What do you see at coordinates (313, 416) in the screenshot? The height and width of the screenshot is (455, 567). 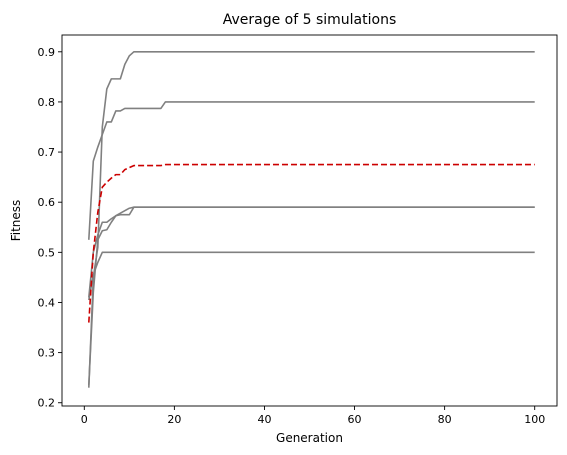 I see `x-axis: 0 20 40 60 80 100` at bounding box center [313, 416].